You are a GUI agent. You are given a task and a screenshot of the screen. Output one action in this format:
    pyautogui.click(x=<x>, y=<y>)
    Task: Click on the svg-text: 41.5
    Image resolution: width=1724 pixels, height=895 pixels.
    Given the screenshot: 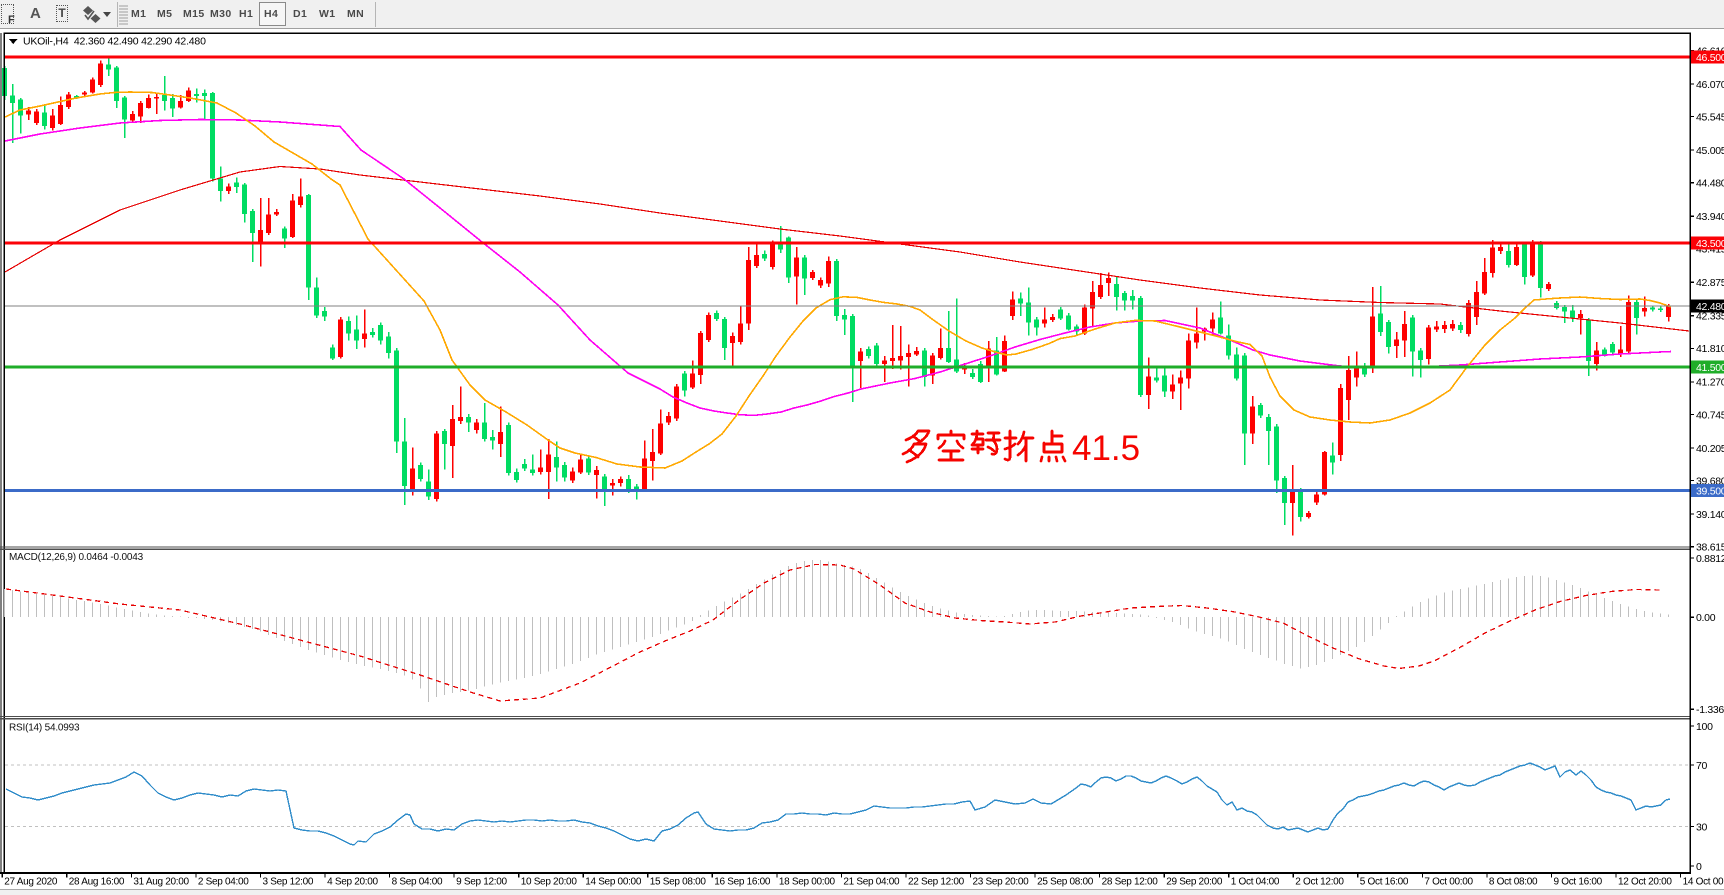 What is the action you would take?
    pyautogui.click(x=1106, y=448)
    